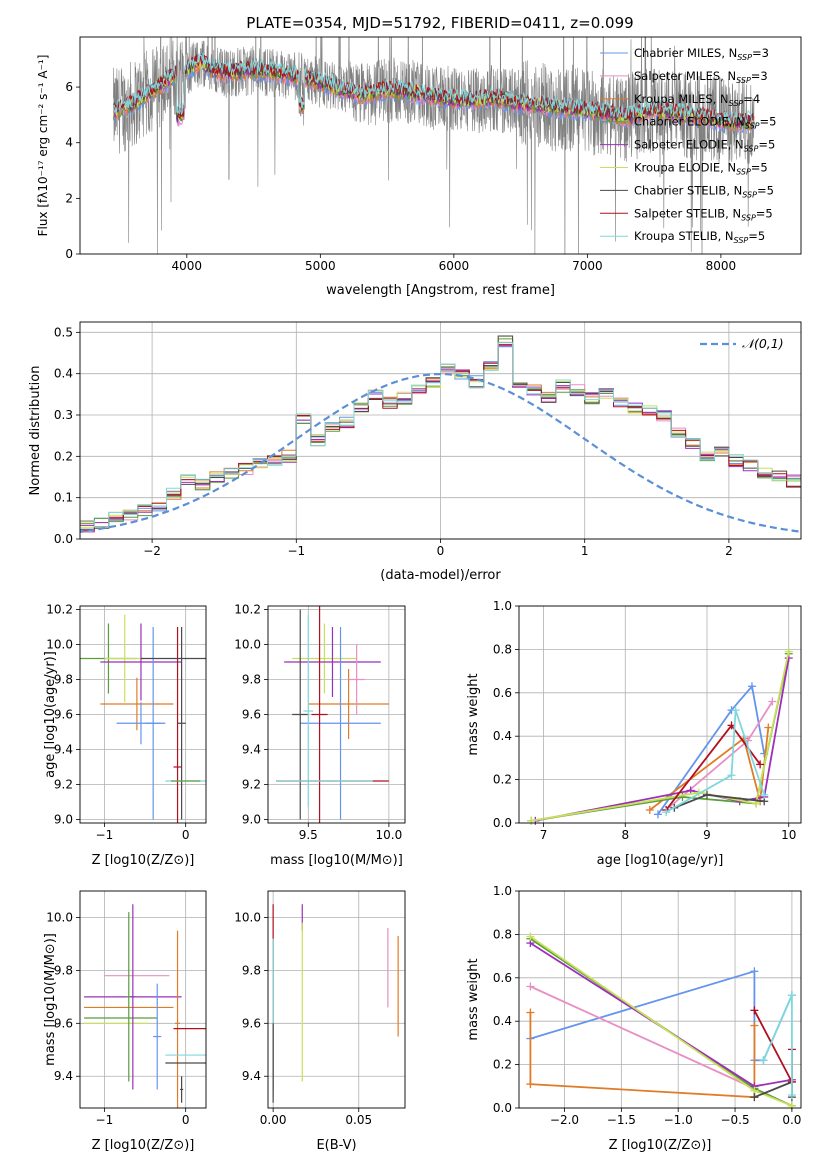 This screenshot has width=819, height=1170. I want to click on x-tick-label: −0.5, so click(734, 1120).